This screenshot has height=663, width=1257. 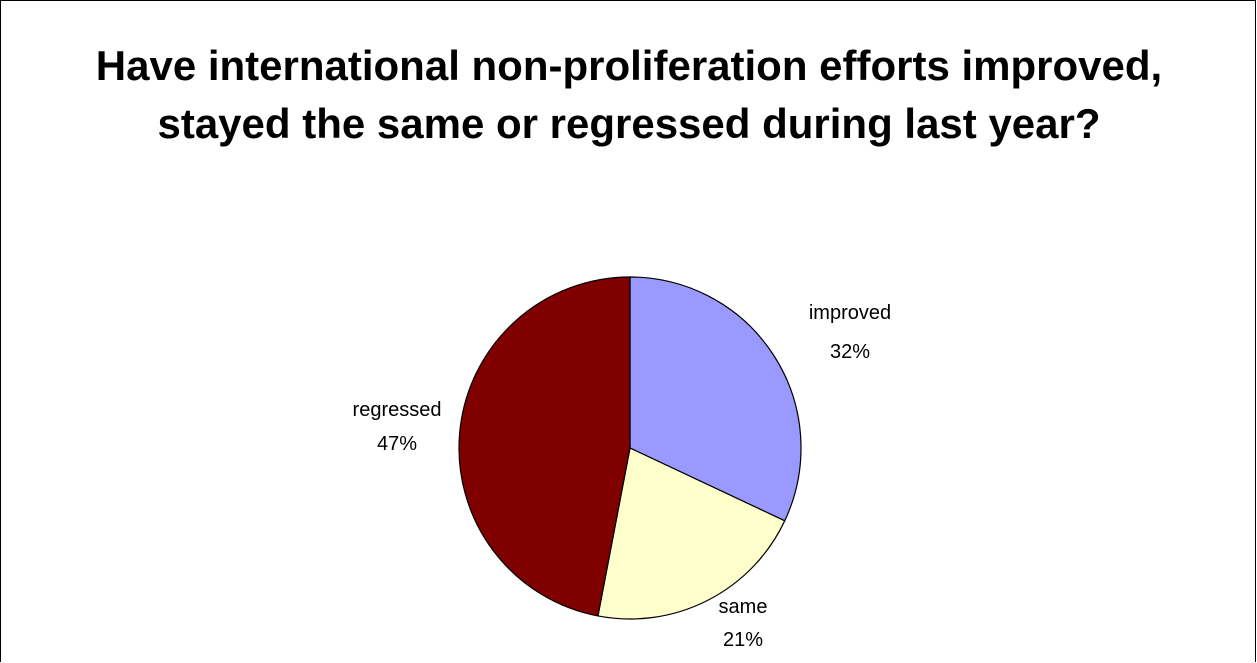 What do you see at coordinates (850, 313) in the screenshot?
I see `slice-label-improved: improved` at bounding box center [850, 313].